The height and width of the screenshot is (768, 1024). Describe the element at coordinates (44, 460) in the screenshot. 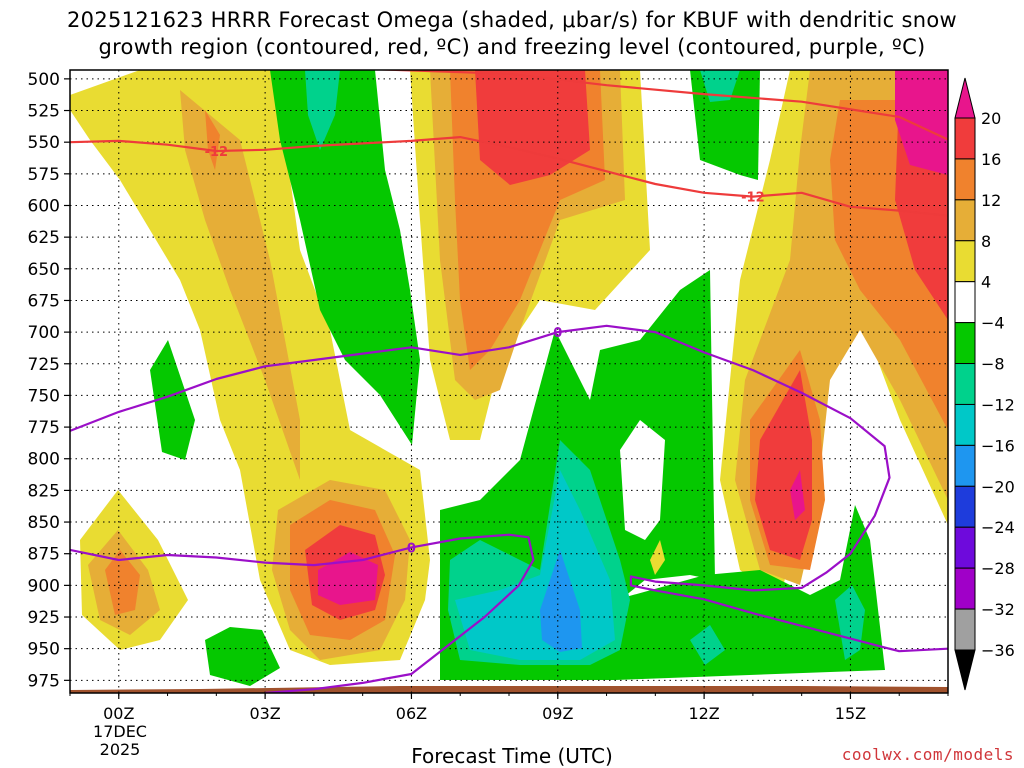

I see `y-tick-label: 800` at that location.